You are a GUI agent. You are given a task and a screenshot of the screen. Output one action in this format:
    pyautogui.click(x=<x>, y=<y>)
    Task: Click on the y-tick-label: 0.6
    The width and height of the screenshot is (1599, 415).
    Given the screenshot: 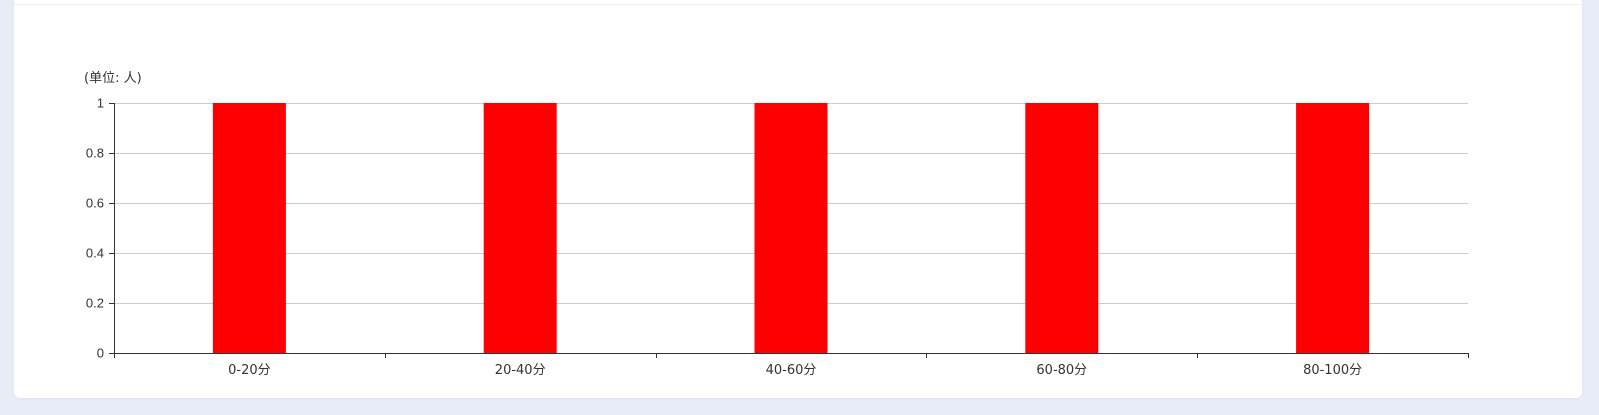 What is the action you would take?
    pyautogui.click(x=95, y=203)
    